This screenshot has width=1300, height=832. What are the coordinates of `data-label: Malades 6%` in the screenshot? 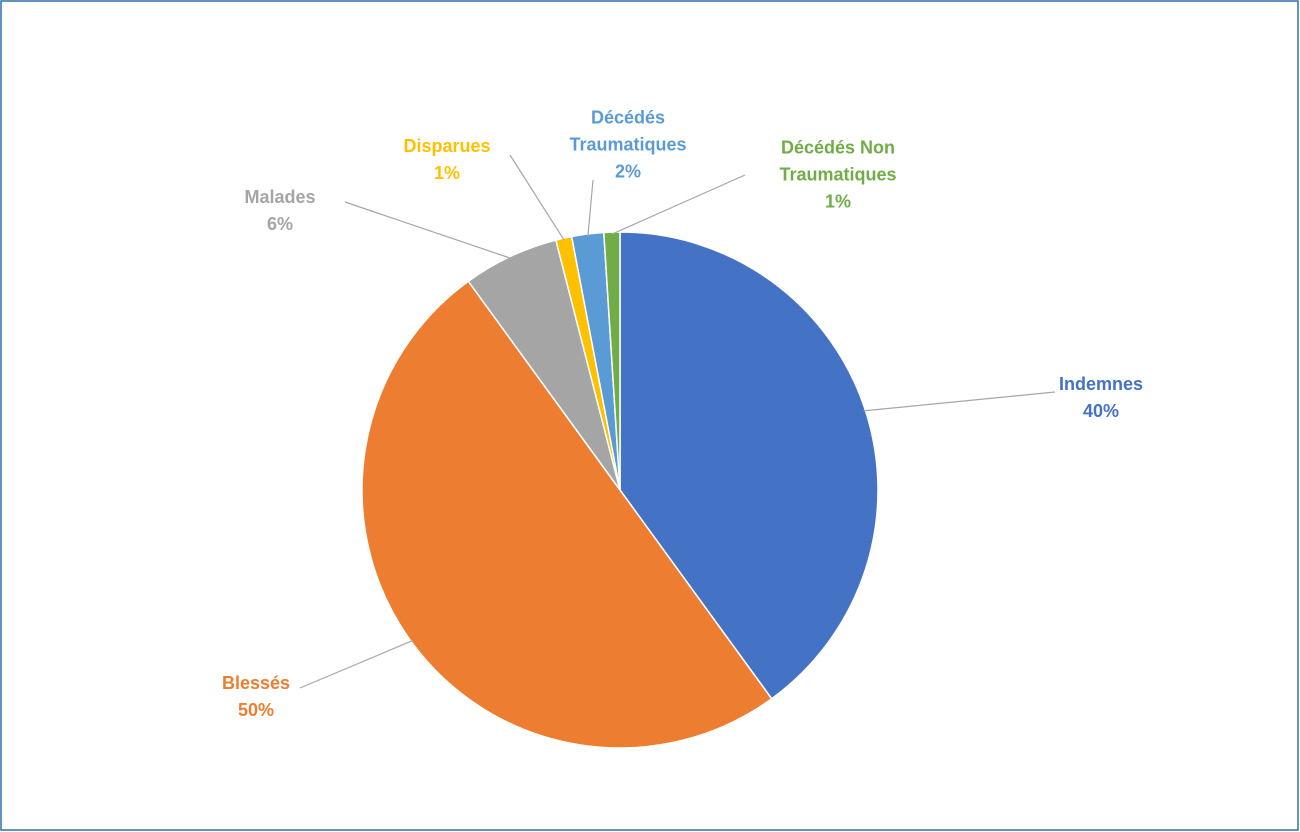 It's located at (279, 211).